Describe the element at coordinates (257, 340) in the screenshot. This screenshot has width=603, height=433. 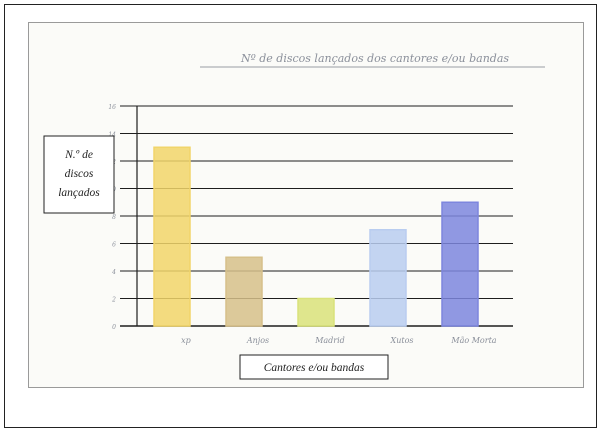
I see `x-tick-label: Anjos` at that location.